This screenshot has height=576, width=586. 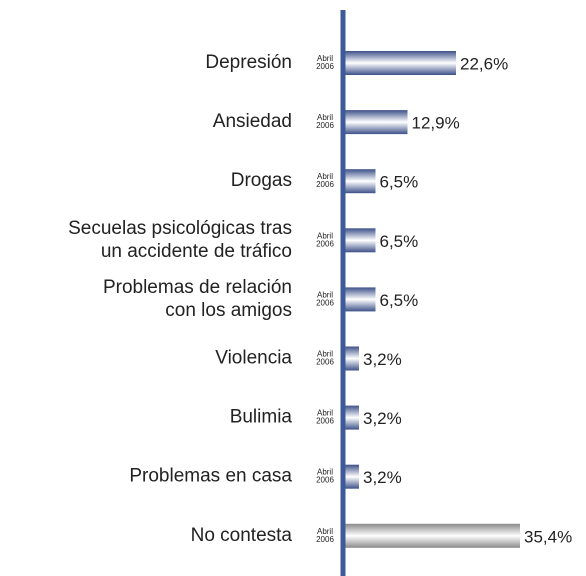 What do you see at coordinates (548, 536) in the screenshot?
I see `value-label: 35,4%` at bounding box center [548, 536].